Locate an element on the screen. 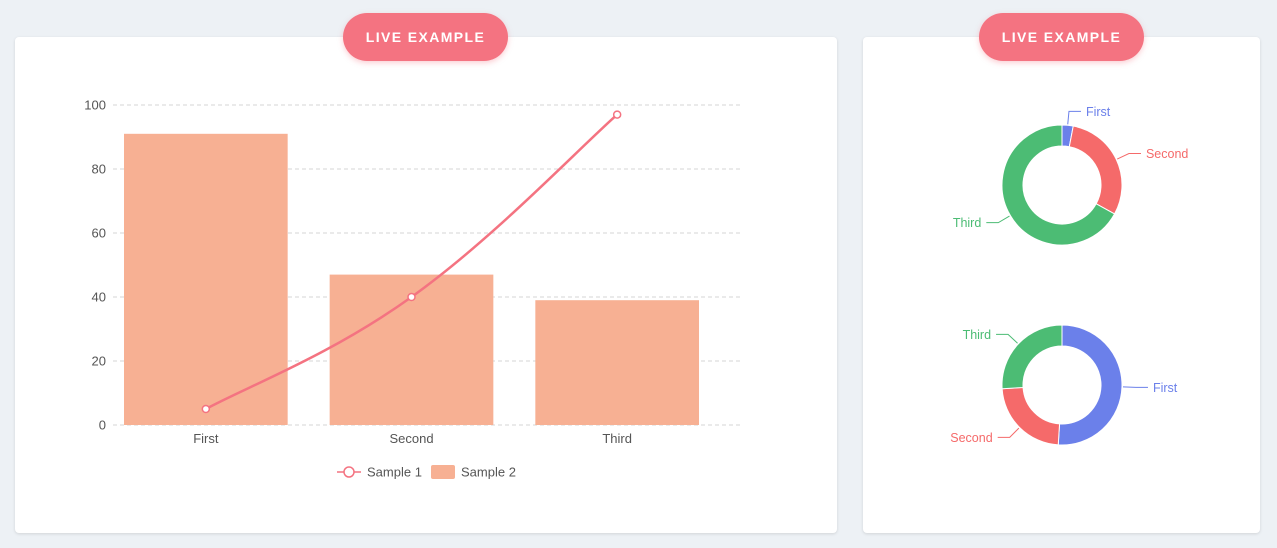 The width and height of the screenshot is (1277, 548). x-tick-label: First is located at coordinates (206, 438).